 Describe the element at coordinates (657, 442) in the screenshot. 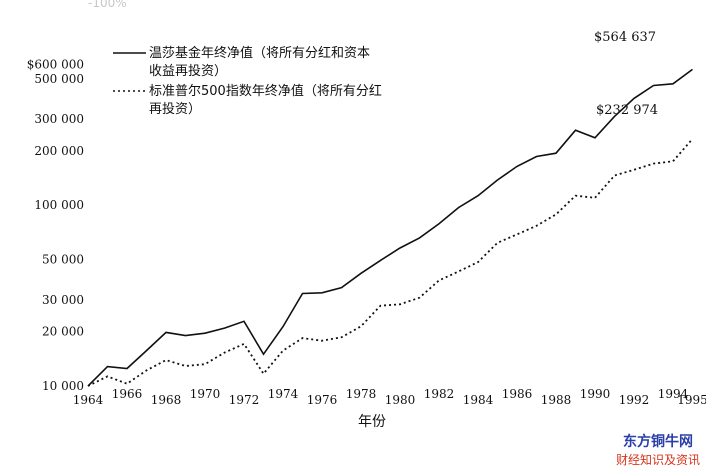

I see `watermark-line-1: 东方铜牛网` at that location.